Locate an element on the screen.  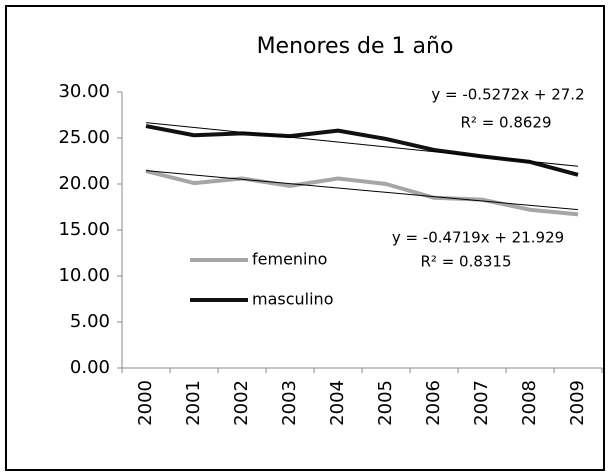
x-tick-label: 2007 is located at coordinates (481, 403).